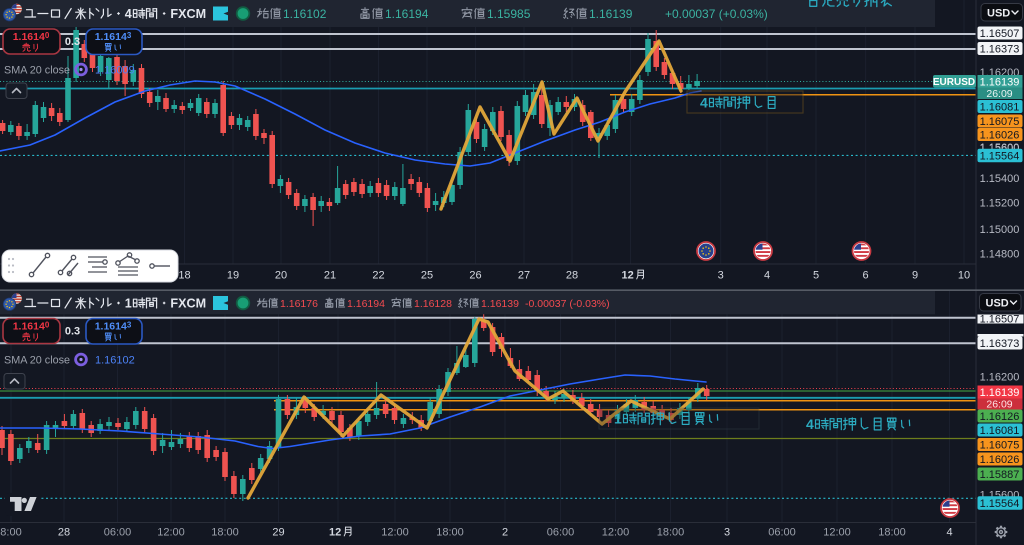  I want to click on svg-text: 1.15000, so click(1000, 230).